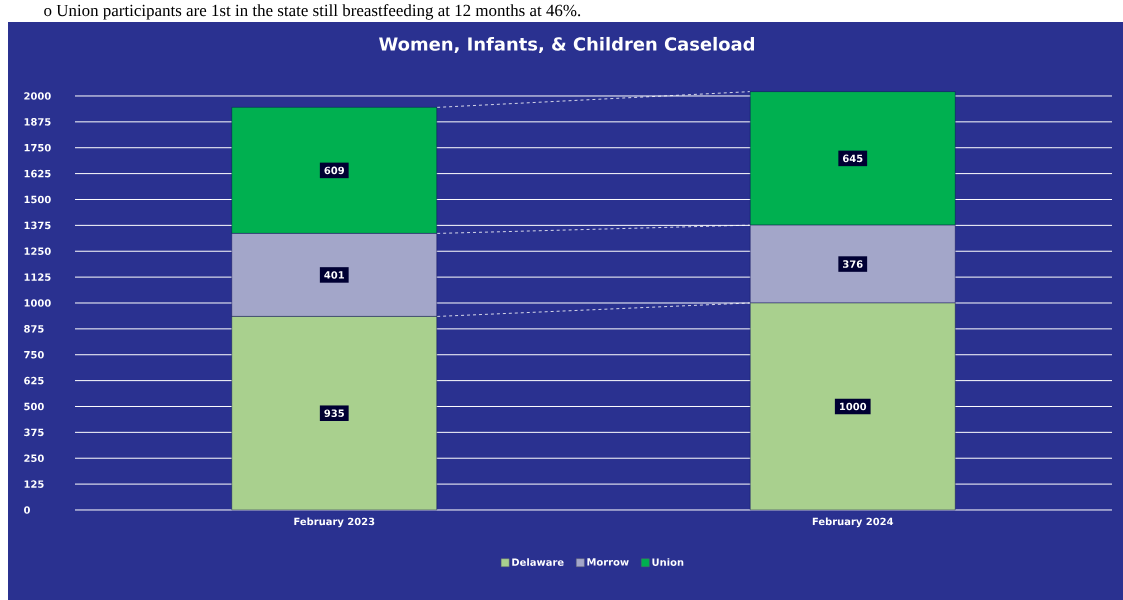 Image resolution: width=1123 pixels, height=600 pixels. What do you see at coordinates (34, 406) in the screenshot?
I see `y-tick-label: 500` at bounding box center [34, 406].